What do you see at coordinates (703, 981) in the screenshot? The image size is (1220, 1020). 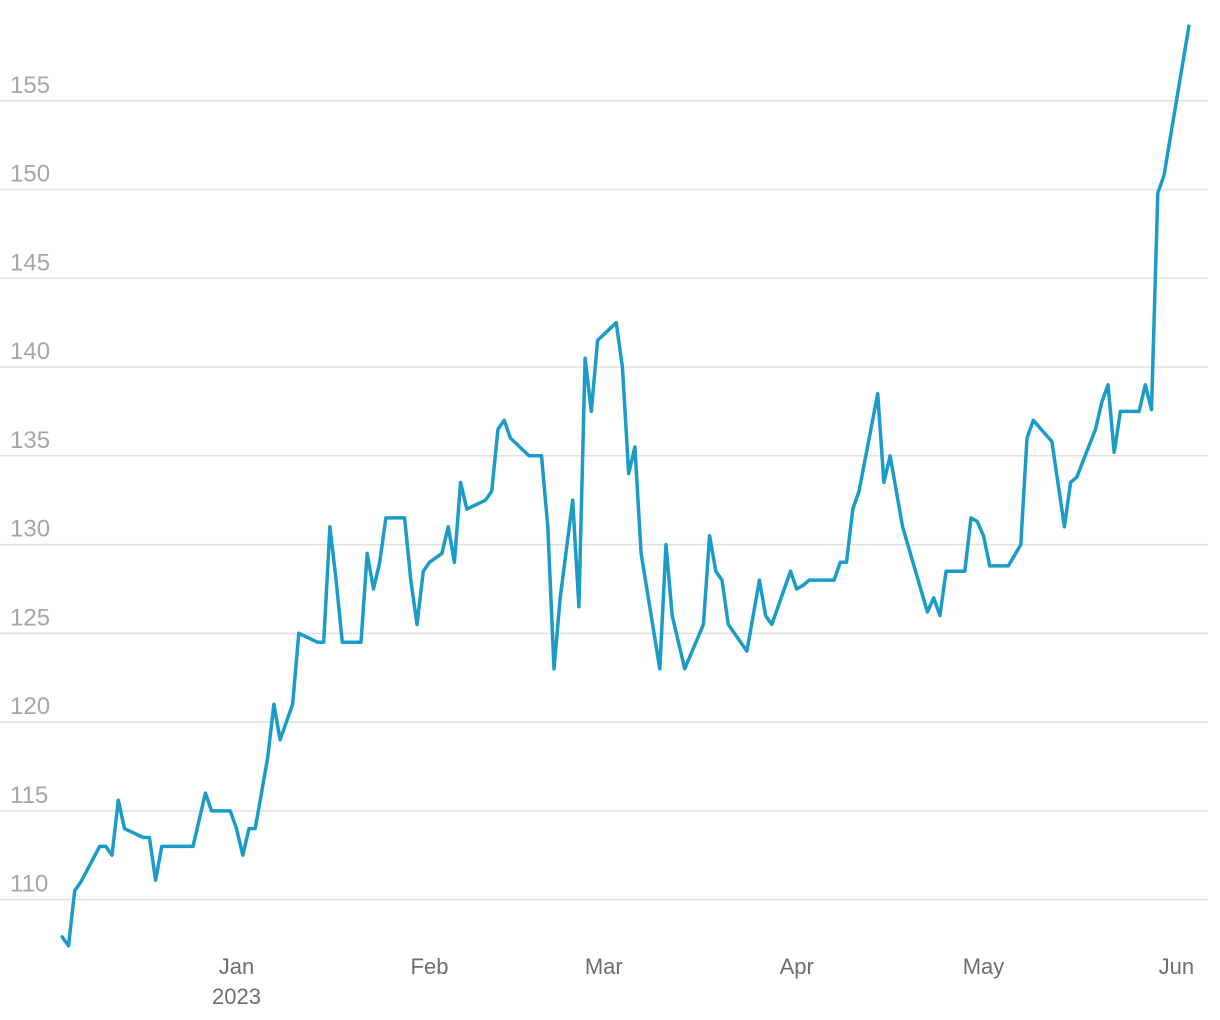 I see `x-axis-tick-labels: Jan 2023 Feb Mar Apr May Jun` at bounding box center [703, 981].